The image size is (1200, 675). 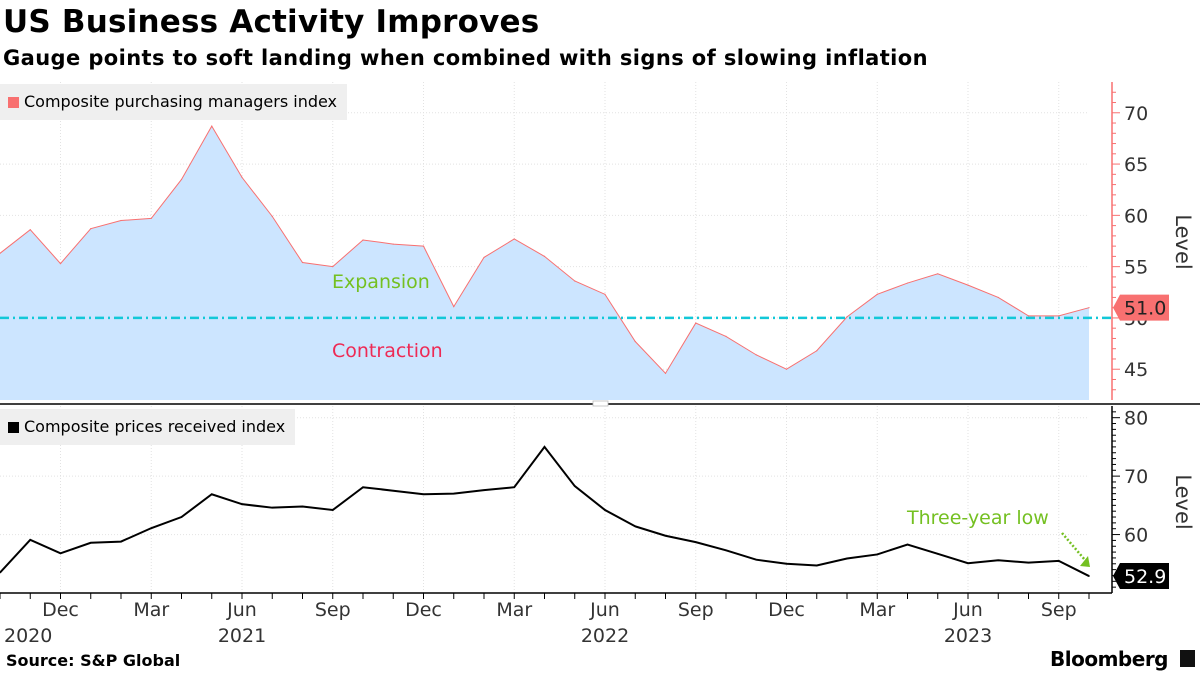 What do you see at coordinates (174, 102) in the screenshot?
I see `legend-pmi: Composite purchasing managers index` at bounding box center [174, 102].